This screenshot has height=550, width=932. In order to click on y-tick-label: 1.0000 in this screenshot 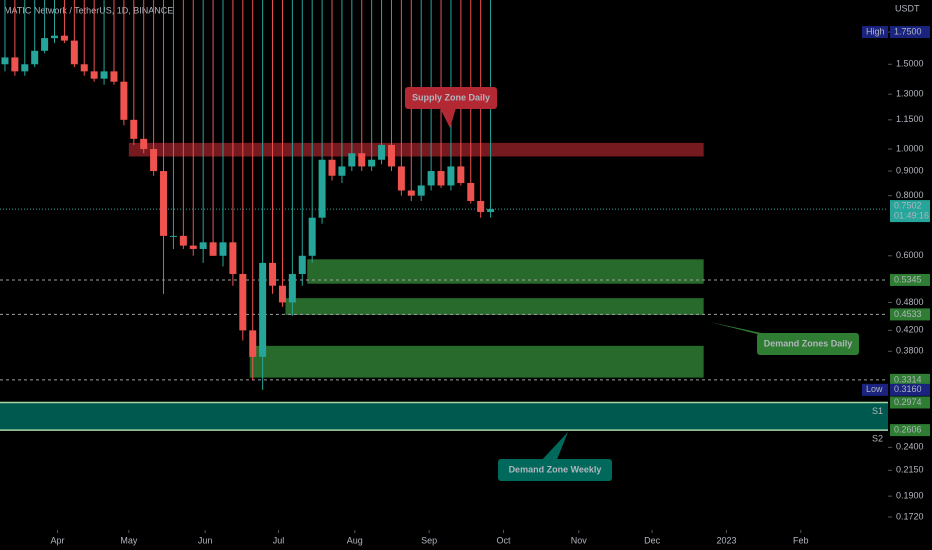, I will do `click(910, 148)`.